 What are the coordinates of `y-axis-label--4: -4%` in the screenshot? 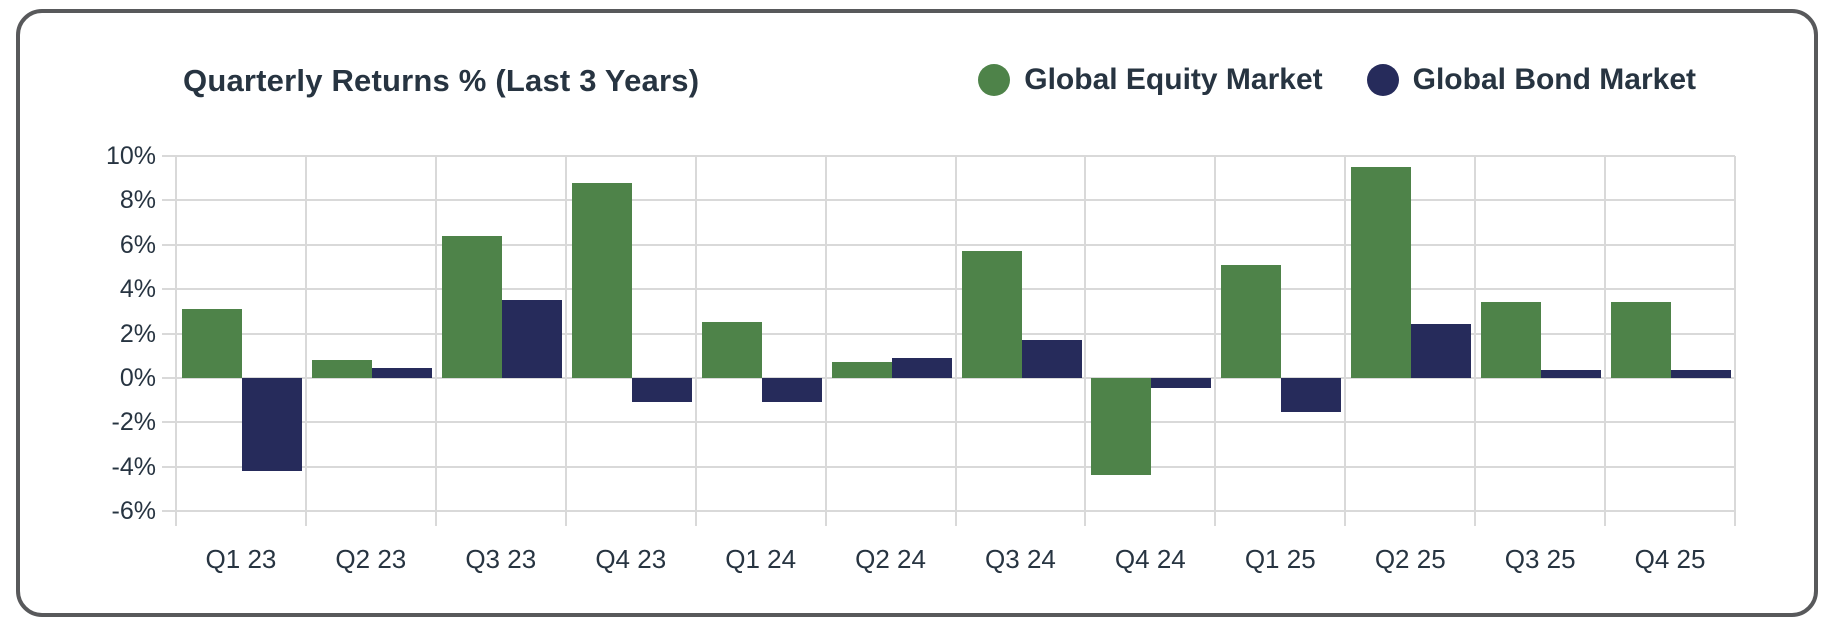 It's located at (133, 466).